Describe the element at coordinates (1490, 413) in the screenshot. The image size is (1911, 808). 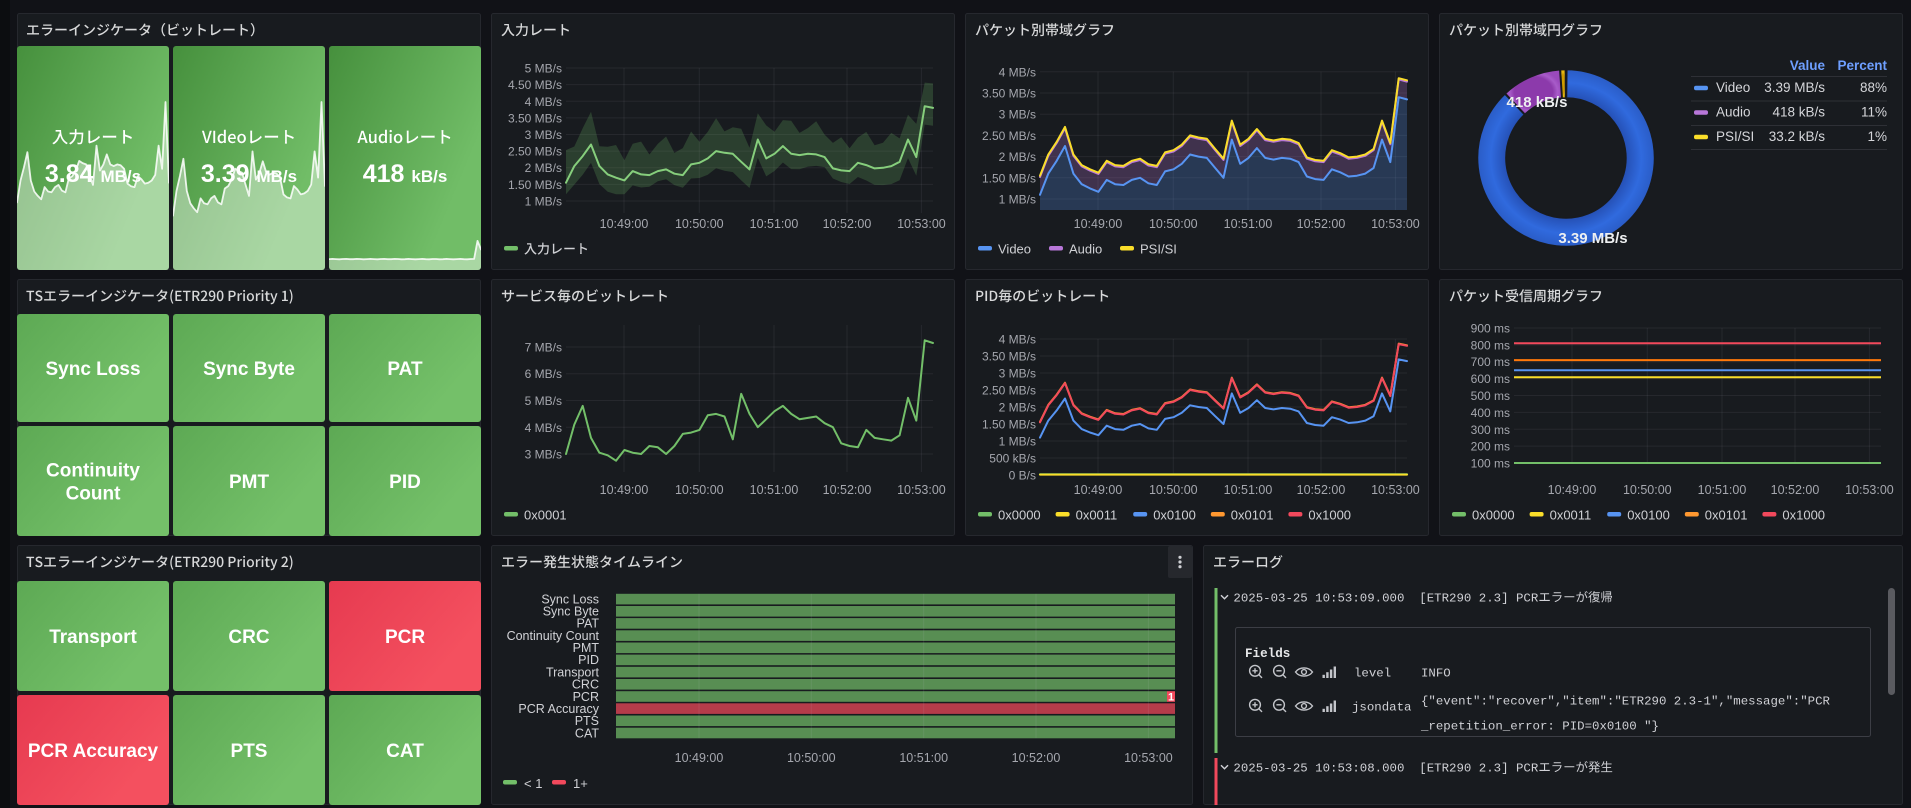
I see `svg-text: 400 ms` at that location.